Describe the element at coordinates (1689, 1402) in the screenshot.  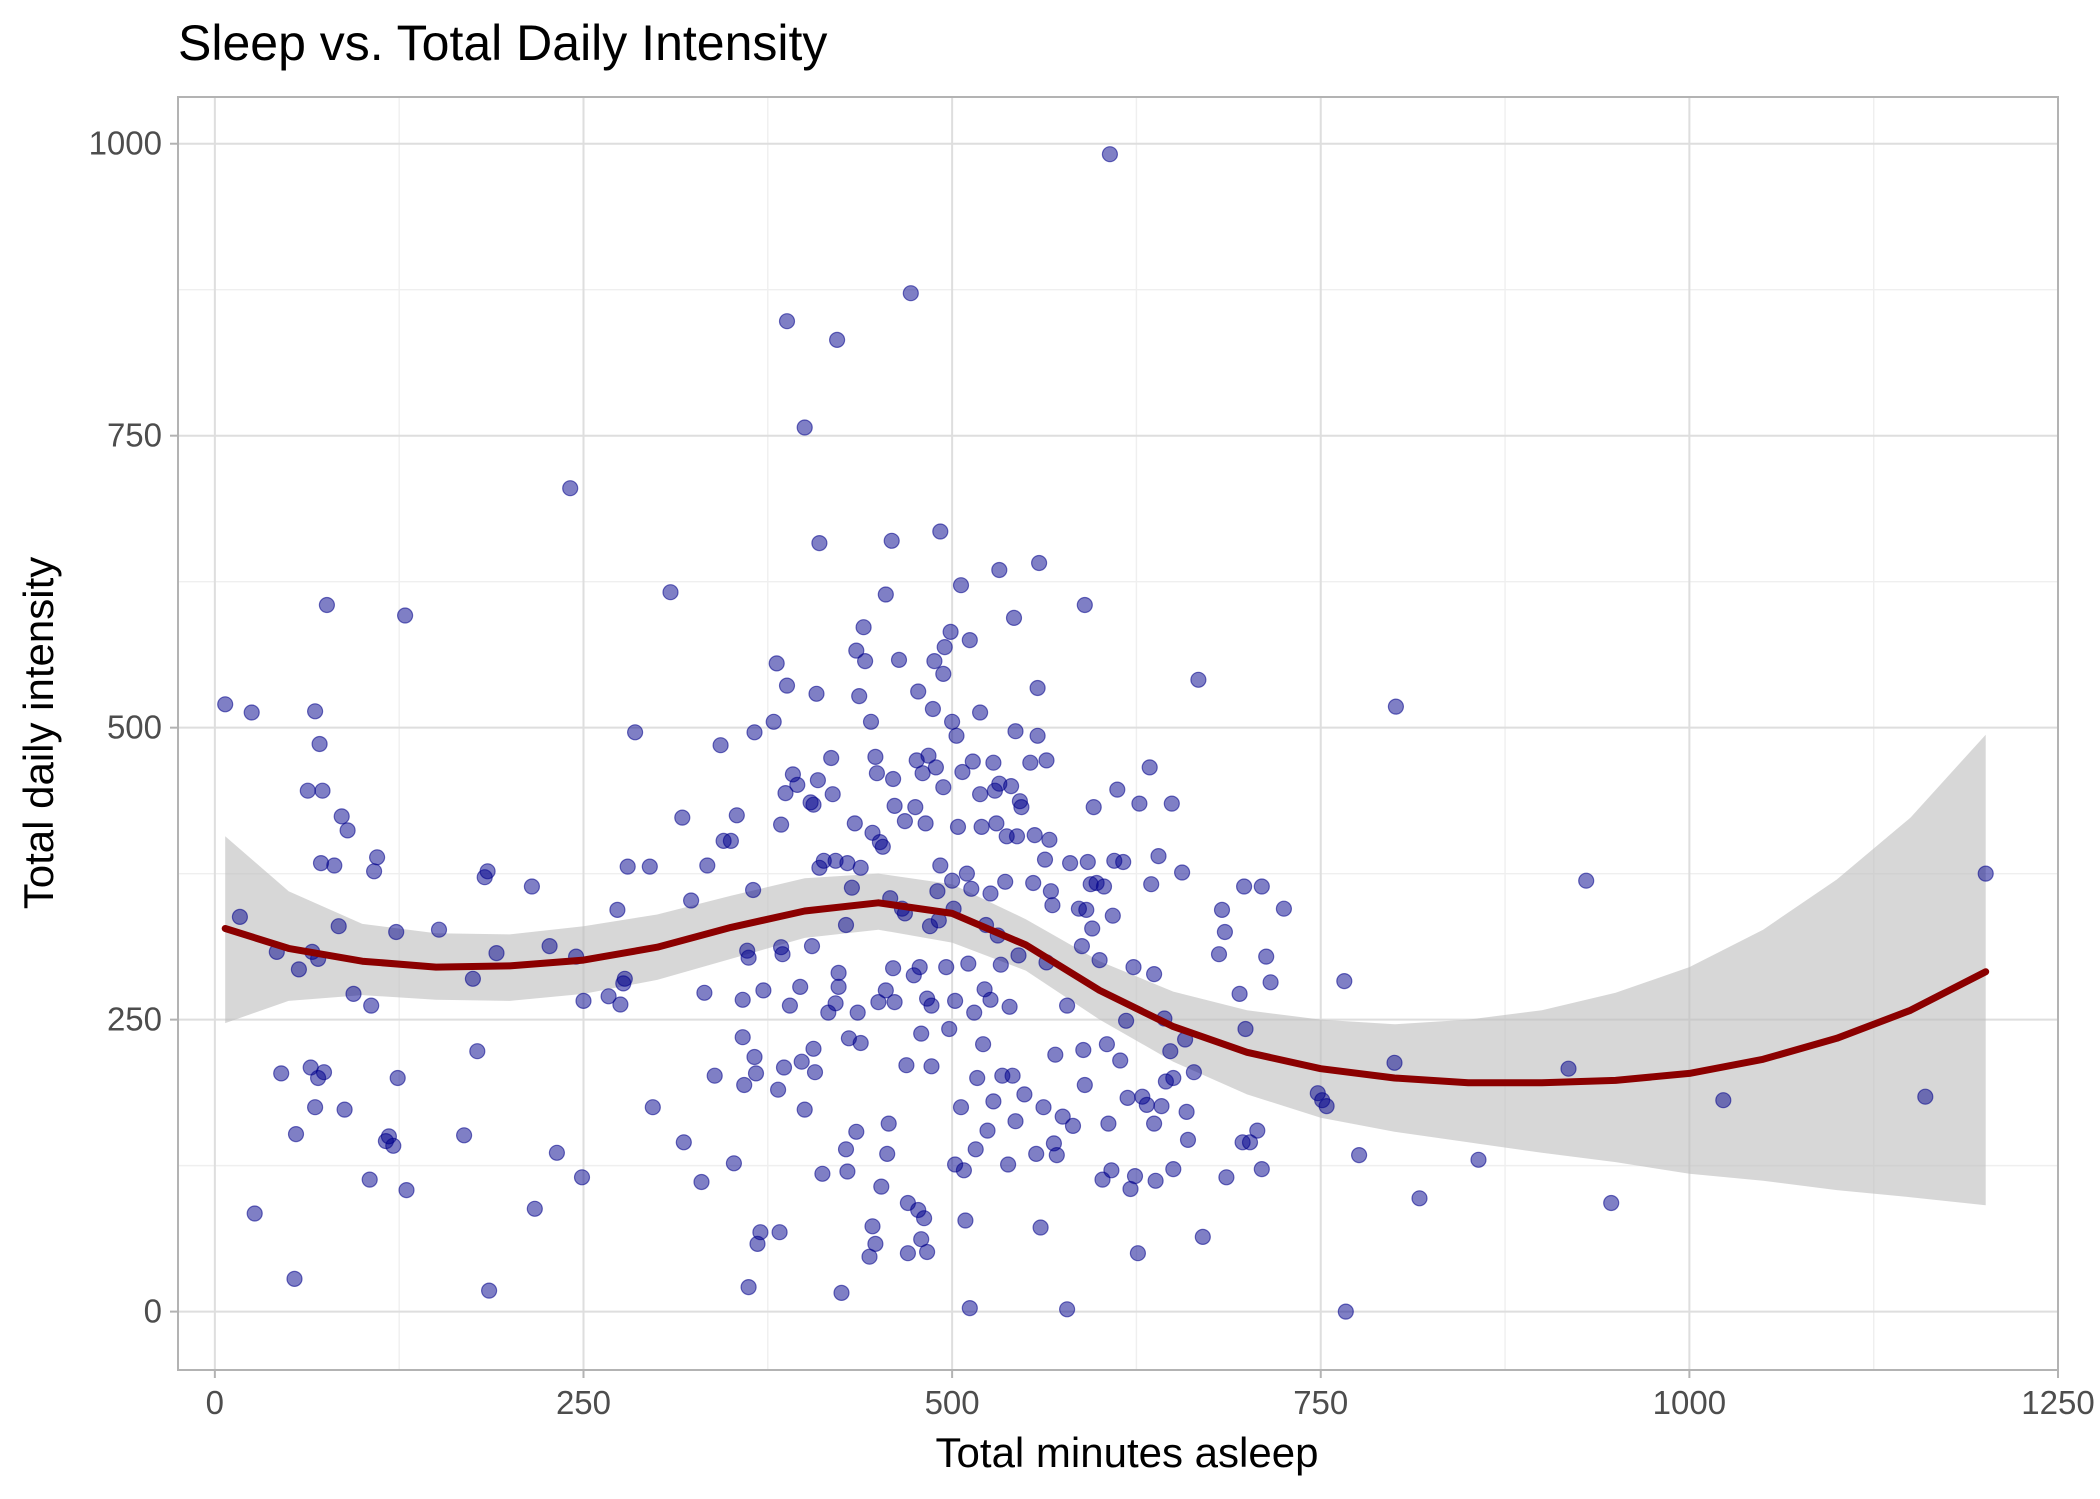
I see `x-tick-label: 1000` at that location.